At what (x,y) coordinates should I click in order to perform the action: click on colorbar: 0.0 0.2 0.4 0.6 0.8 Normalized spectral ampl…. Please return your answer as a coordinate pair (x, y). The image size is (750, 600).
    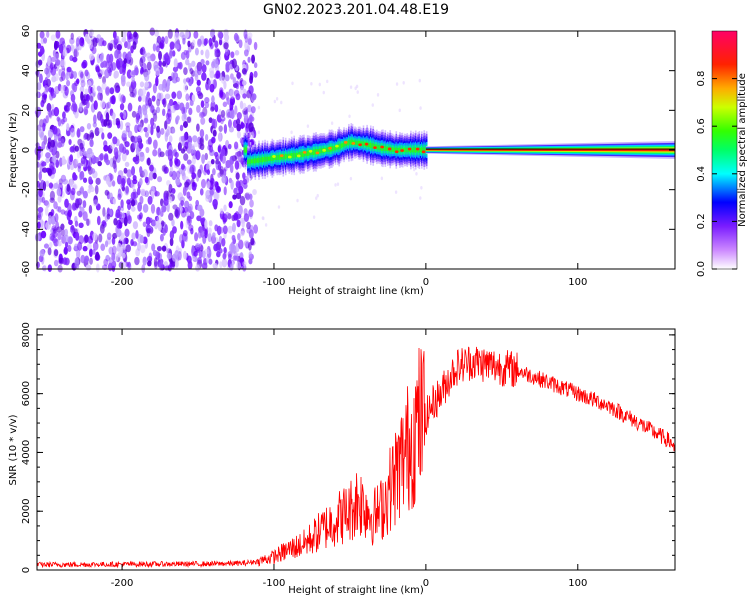
    Looking at the image, I should click on (722, 153).